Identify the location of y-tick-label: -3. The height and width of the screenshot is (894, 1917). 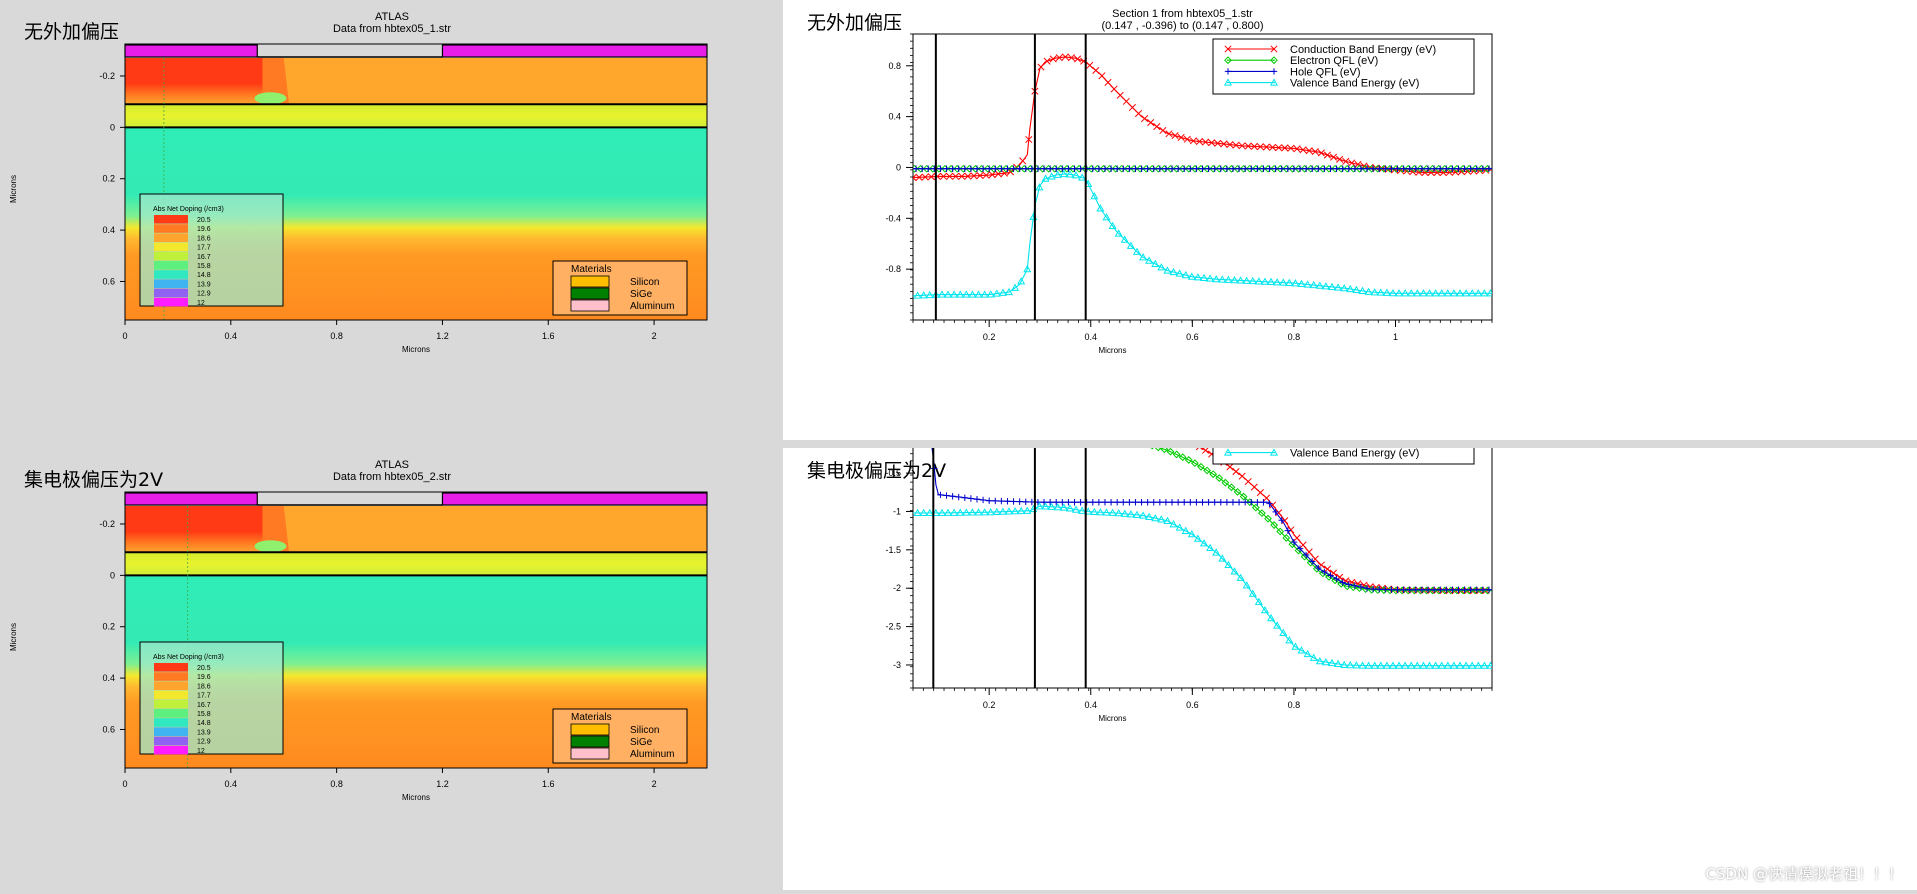
(897, 665).